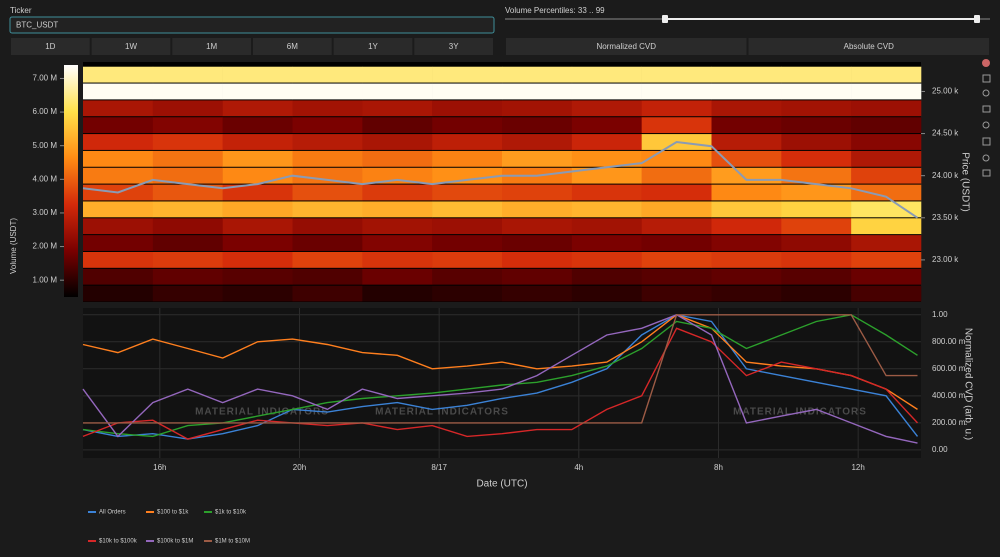 Image resolution: width=1000 pixels, height=557 pixels. Describe the element at coordinates (45, 145) in the screenshot. I see `colorbar-tick-label: 5.00 M` at that location.